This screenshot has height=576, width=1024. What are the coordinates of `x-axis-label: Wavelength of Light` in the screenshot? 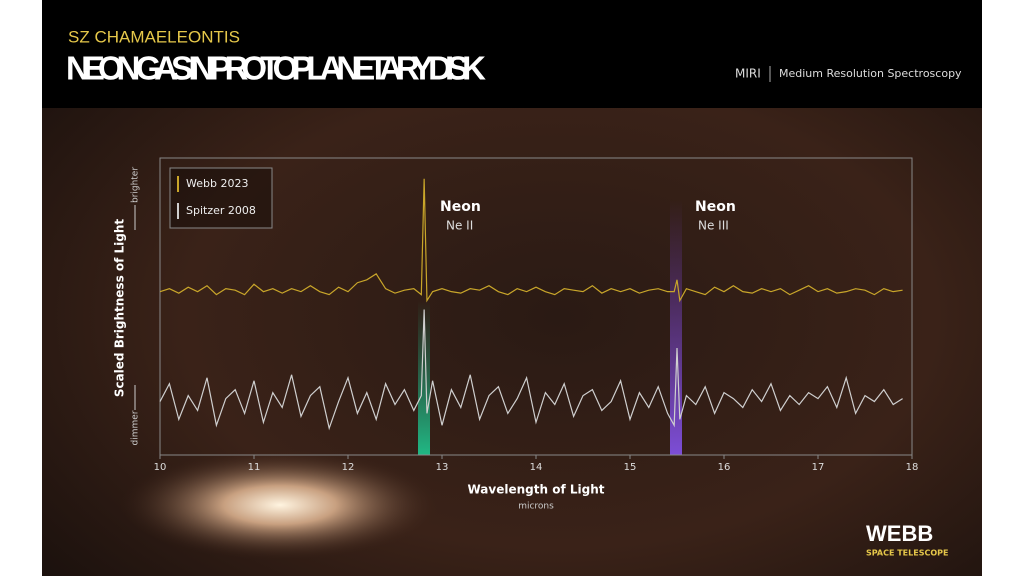 It's located at (536, 490).